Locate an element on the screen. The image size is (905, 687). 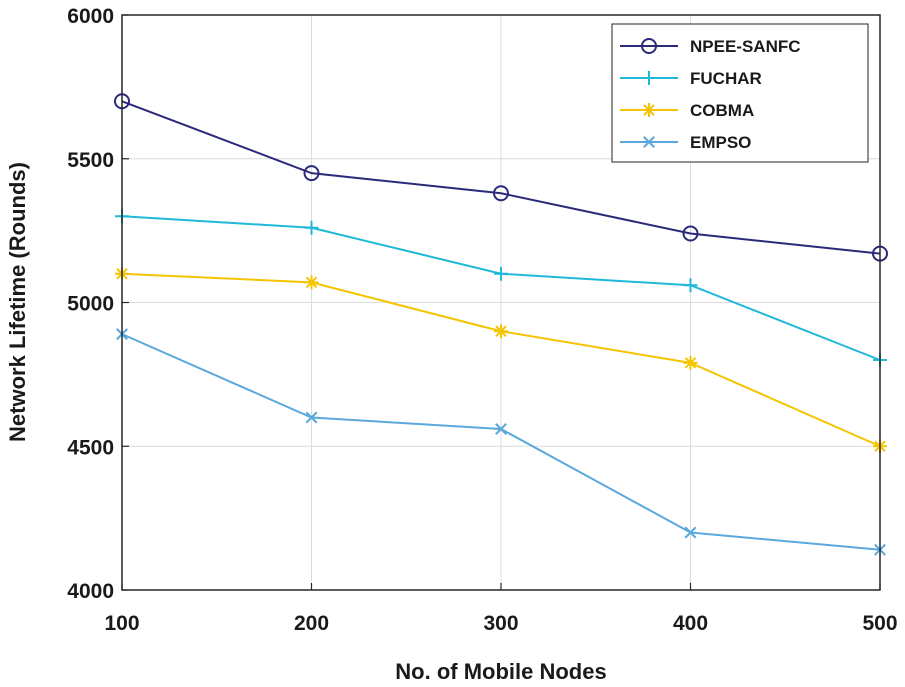
x-axis-title: No. of Mobile Nodes is located at coordinates (500, 671).